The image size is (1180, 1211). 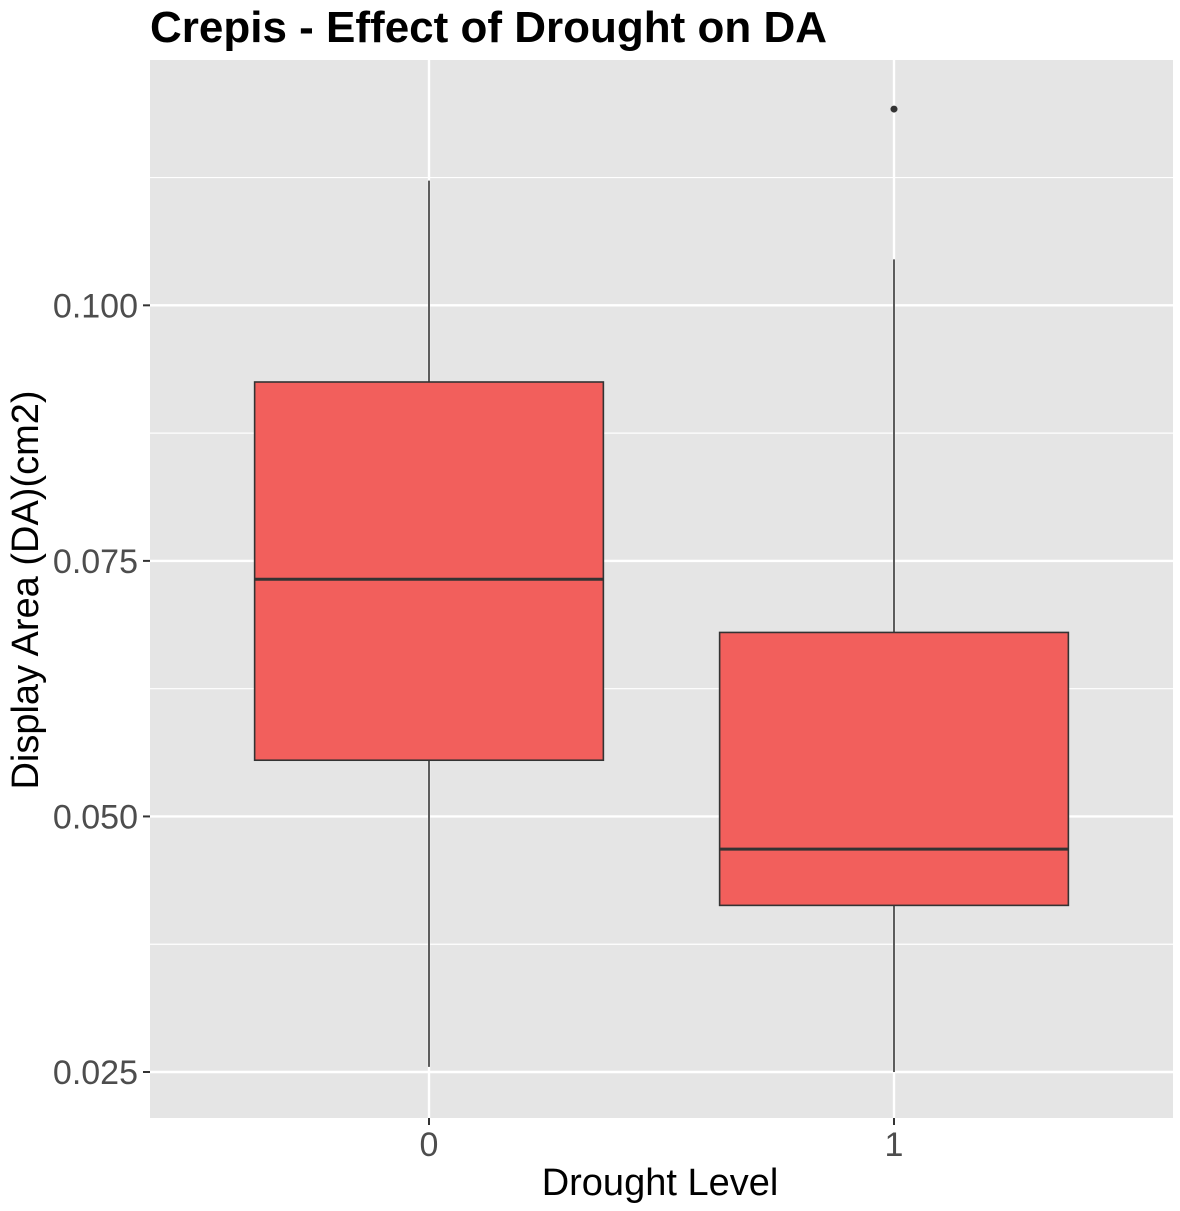 I want to click on y-tick-label: 0.100, so click(x=95, y=306).